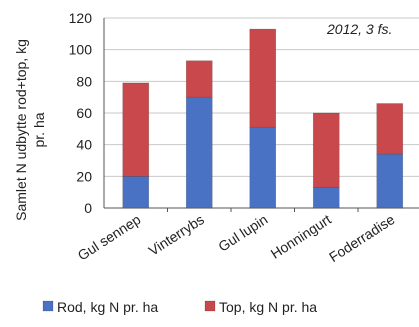 The width and height of the screenshot is (419, 327). I want to click on x-category-label: Honningurt, so click(301, 236).